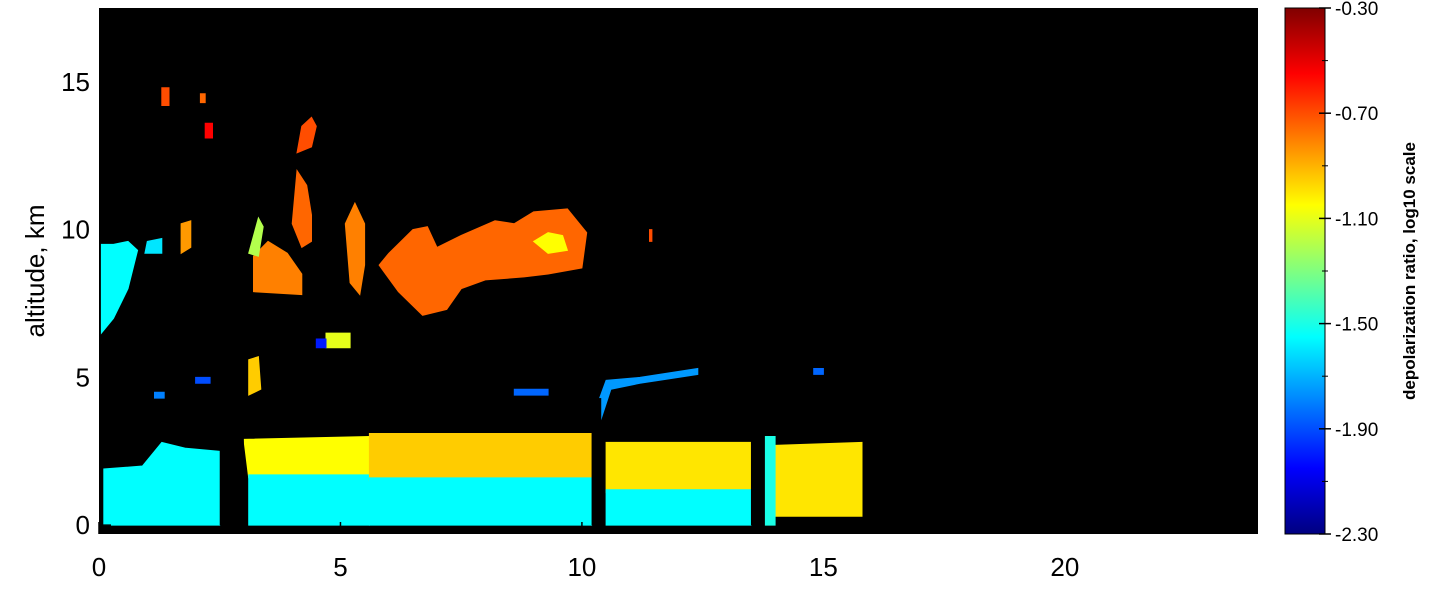 This screenshot has width=1436, height=591. I want to click on x-tick-label-5: 5, so click(340, 567).